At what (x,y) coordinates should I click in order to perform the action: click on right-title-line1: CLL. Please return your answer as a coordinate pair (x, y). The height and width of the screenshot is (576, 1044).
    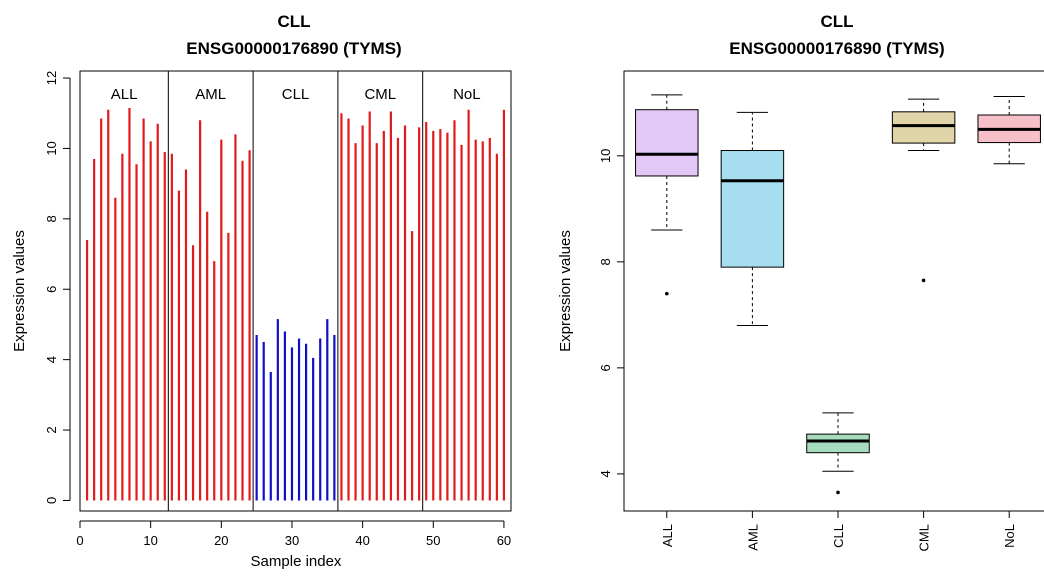
    Looking at the image, I should click on (836, 21).